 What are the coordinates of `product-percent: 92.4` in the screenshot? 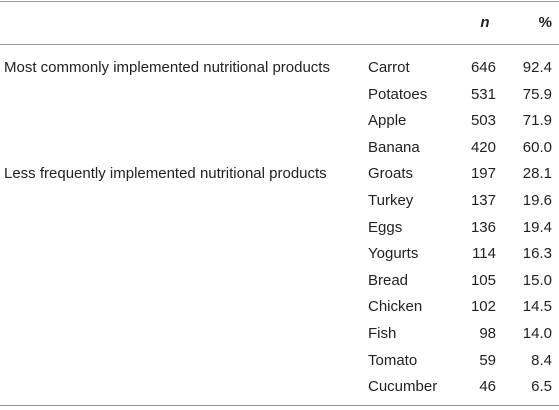 It's located at (537, 67).